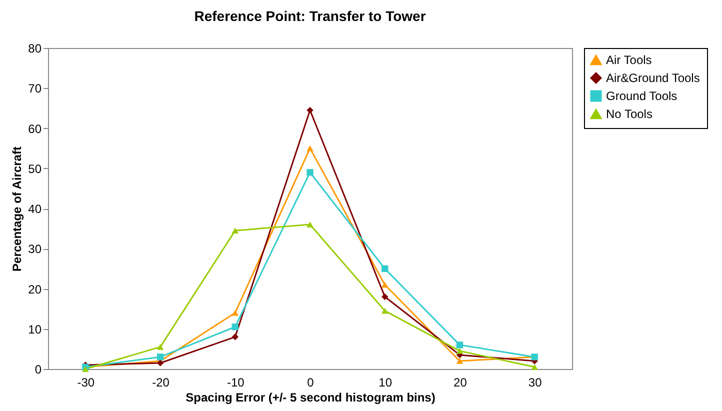 The height and width of the screenshot is (411, 722). What do you see at coordinates (310, 16) in the screenshot?
I see `chart-title: Reference Point: Transfer to Tower` at bounding box center [310, 16].